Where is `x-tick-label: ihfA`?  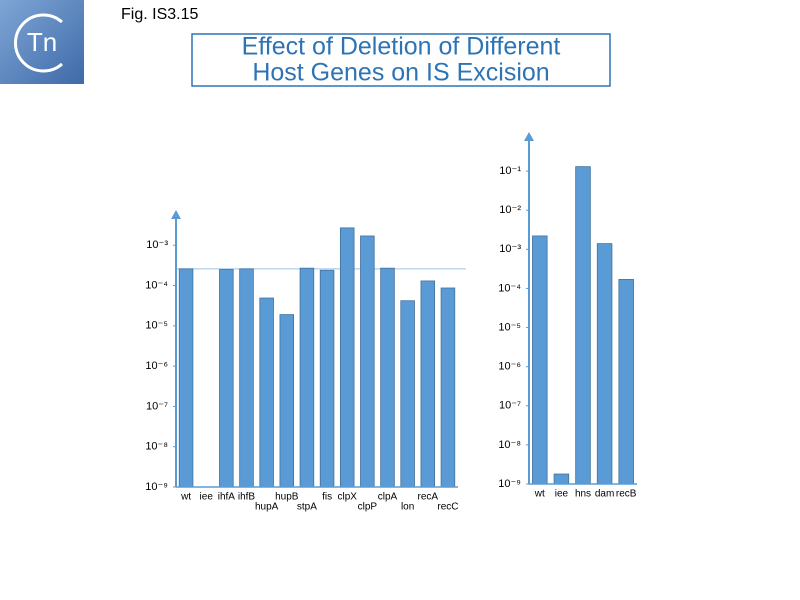 x-tick-label: ihfA is located at coordinates (227, 497).